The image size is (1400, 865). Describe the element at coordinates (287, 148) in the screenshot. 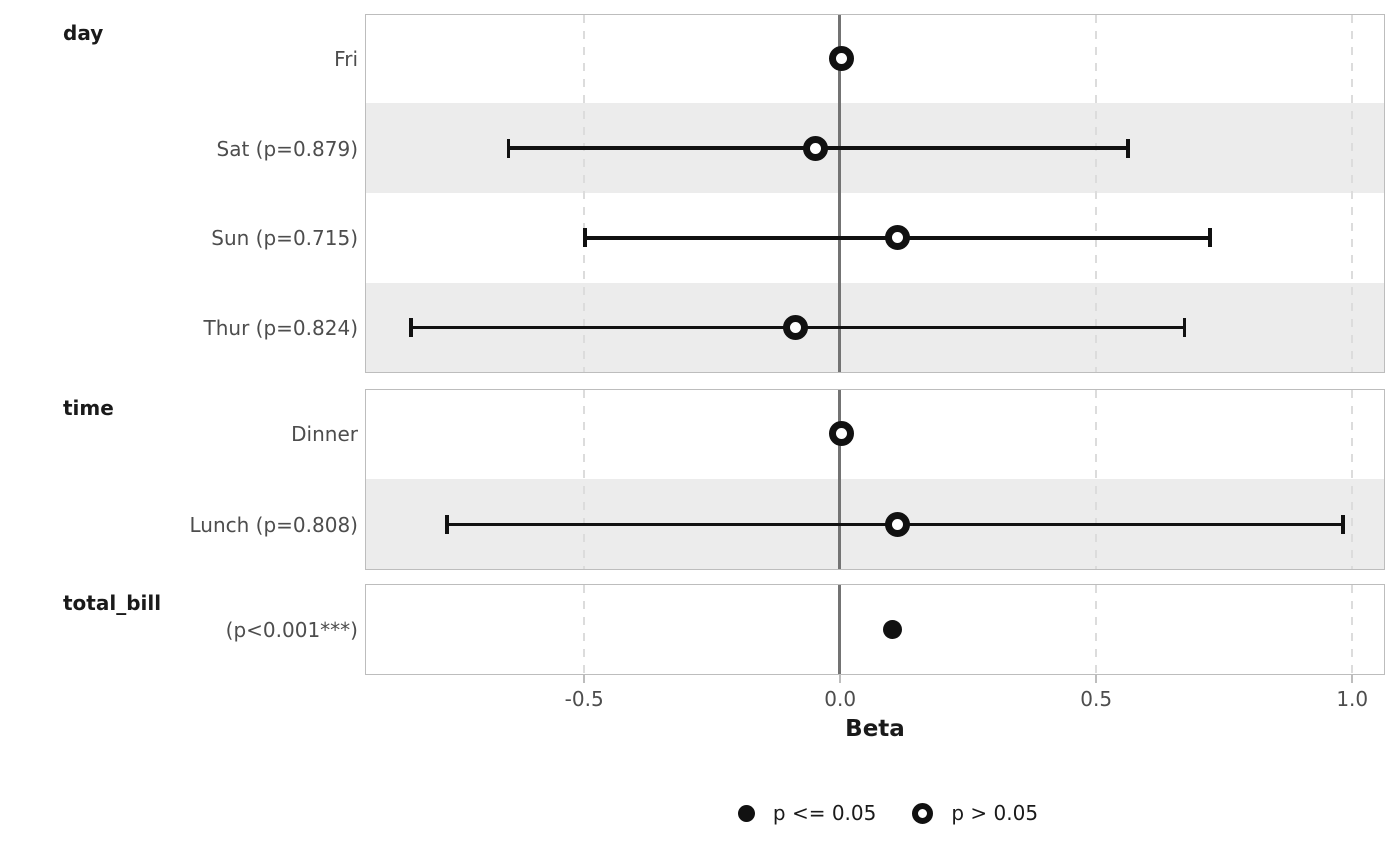

I see `row-label: Sat (p=0.879)` at that location.